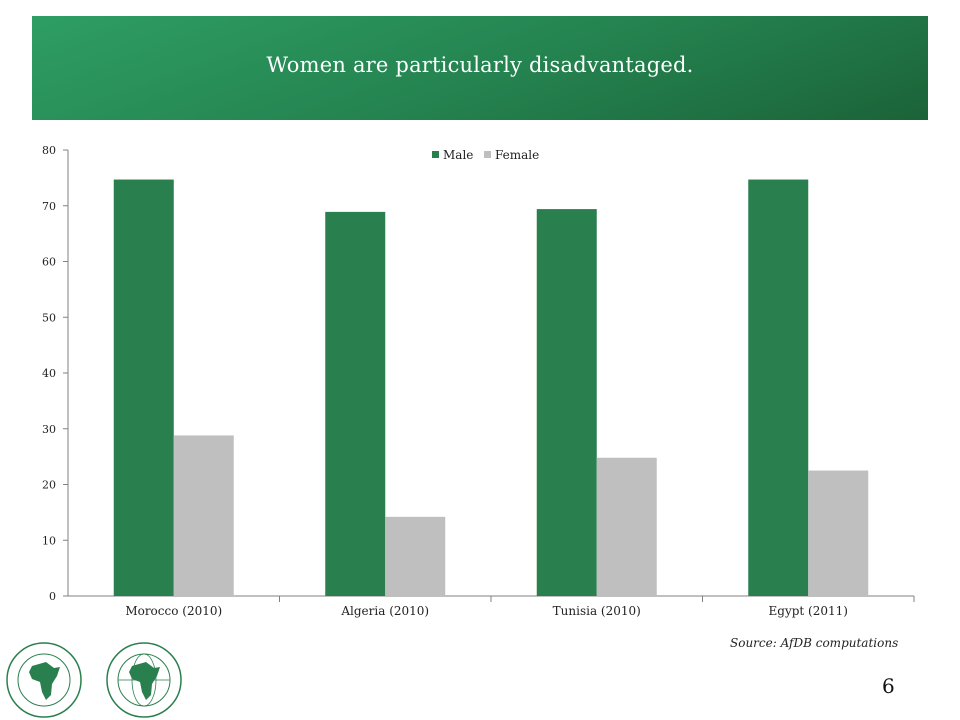 This screenshot has width=960, height=720. What do you see at coordinates (49, 485) in the screenshot?
I see `y-tick-label: 20` at bounding box center [49, 485].